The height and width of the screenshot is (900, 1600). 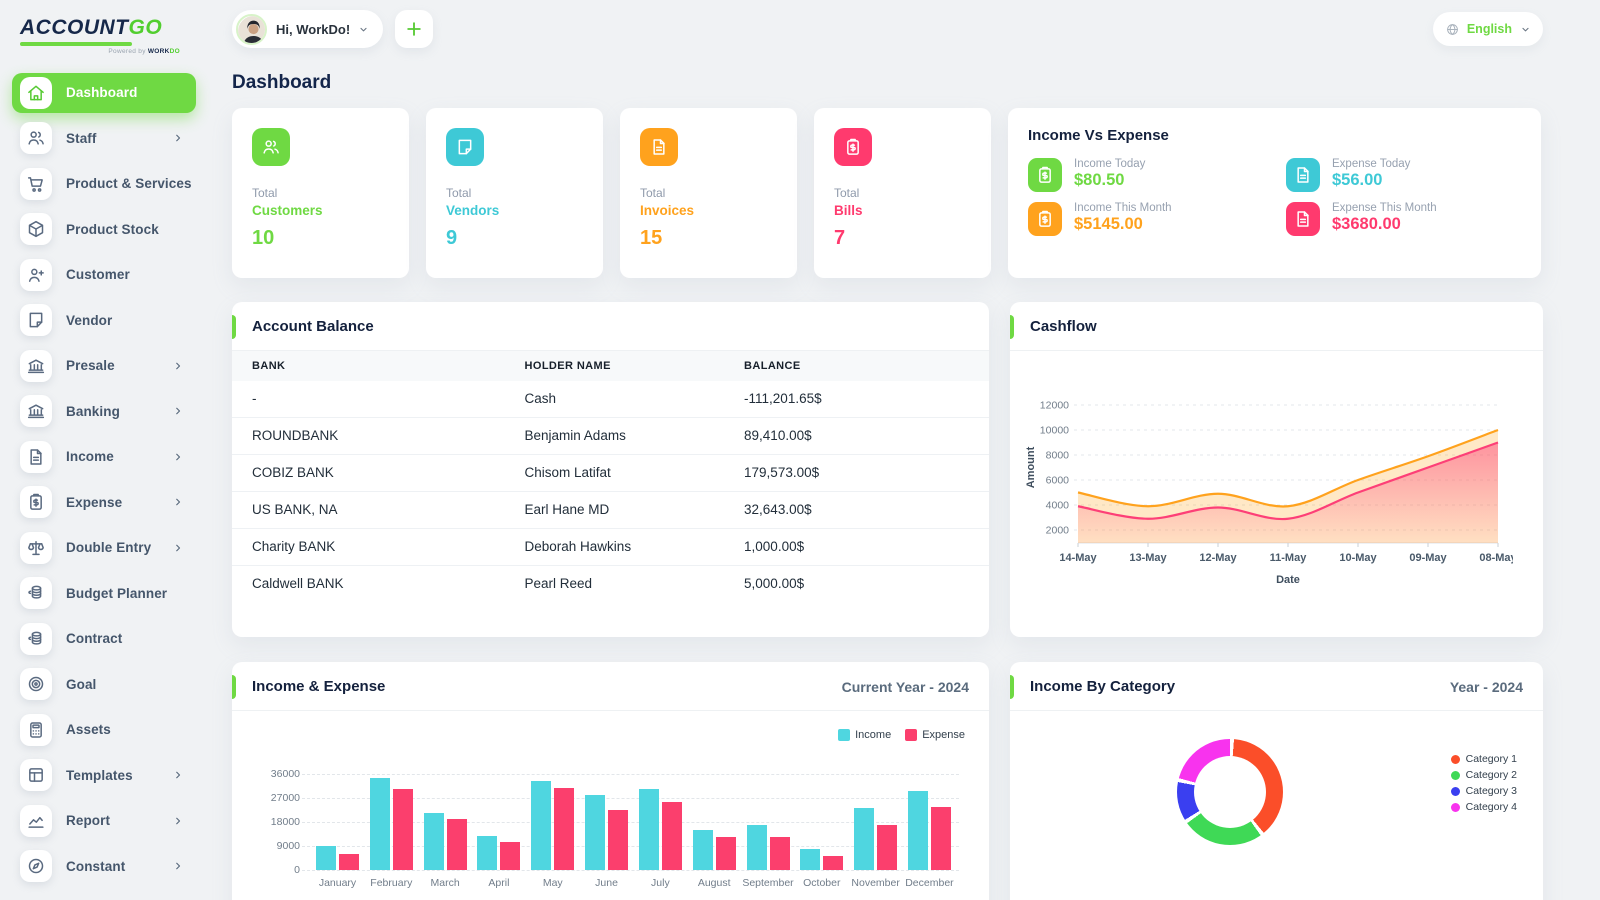 What do you see at coordinates (1054, 431) in the screenshot?
I see `svg-text: 10000` at bounding box center [1054, 431].